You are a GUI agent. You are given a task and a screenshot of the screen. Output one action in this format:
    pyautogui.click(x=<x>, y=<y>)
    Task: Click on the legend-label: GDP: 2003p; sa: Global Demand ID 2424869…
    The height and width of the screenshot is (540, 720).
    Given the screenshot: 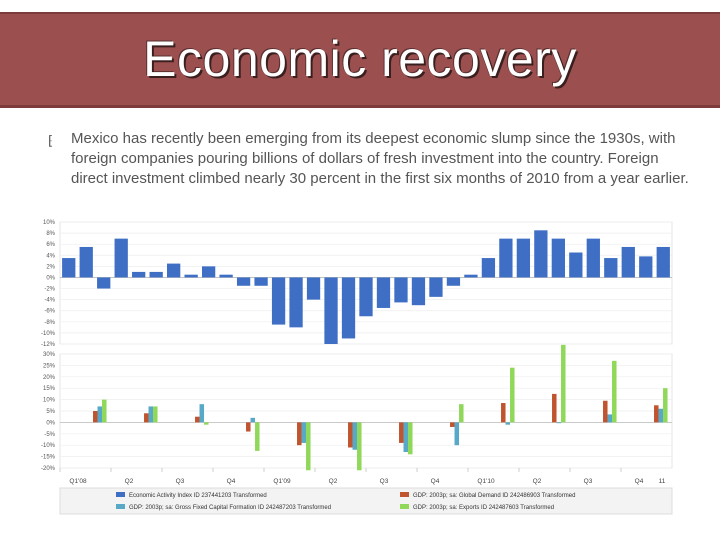 What is the action you would take?
    pyautogui.click(x=494, y=496)
    